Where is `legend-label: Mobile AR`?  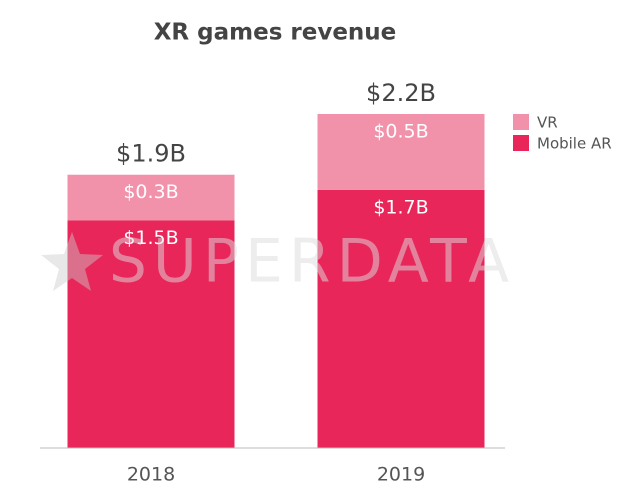 legend-label: Mobile AR is located at coordinates (574, 144).